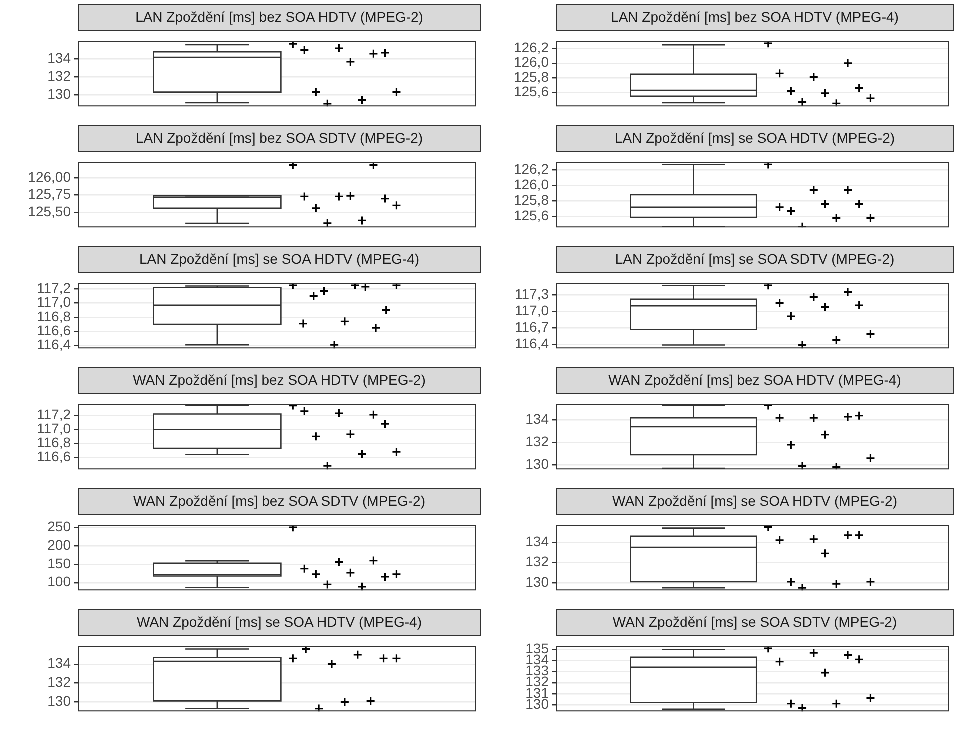 The width and height of the screenshot is (955, 732). I want to click on y-tick-label: 200, so click(60, 544).